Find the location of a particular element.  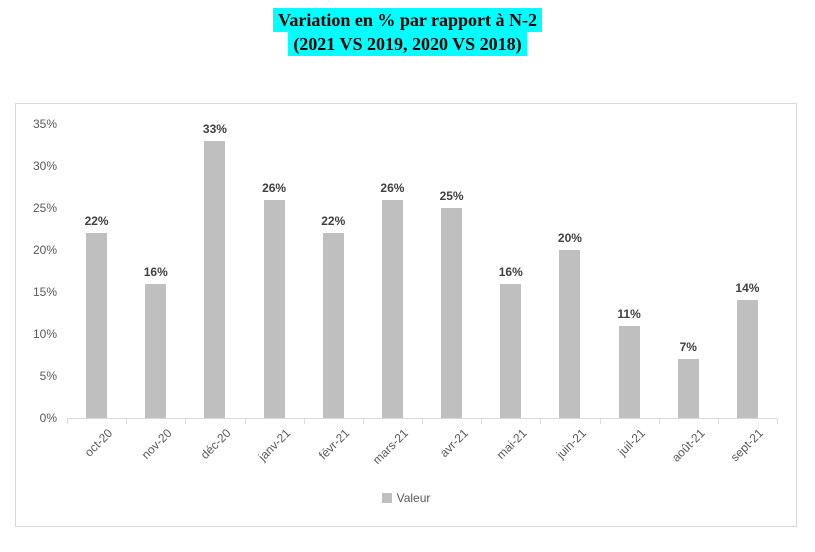

legend-label: Valeur is located at coordinates (413, 498).